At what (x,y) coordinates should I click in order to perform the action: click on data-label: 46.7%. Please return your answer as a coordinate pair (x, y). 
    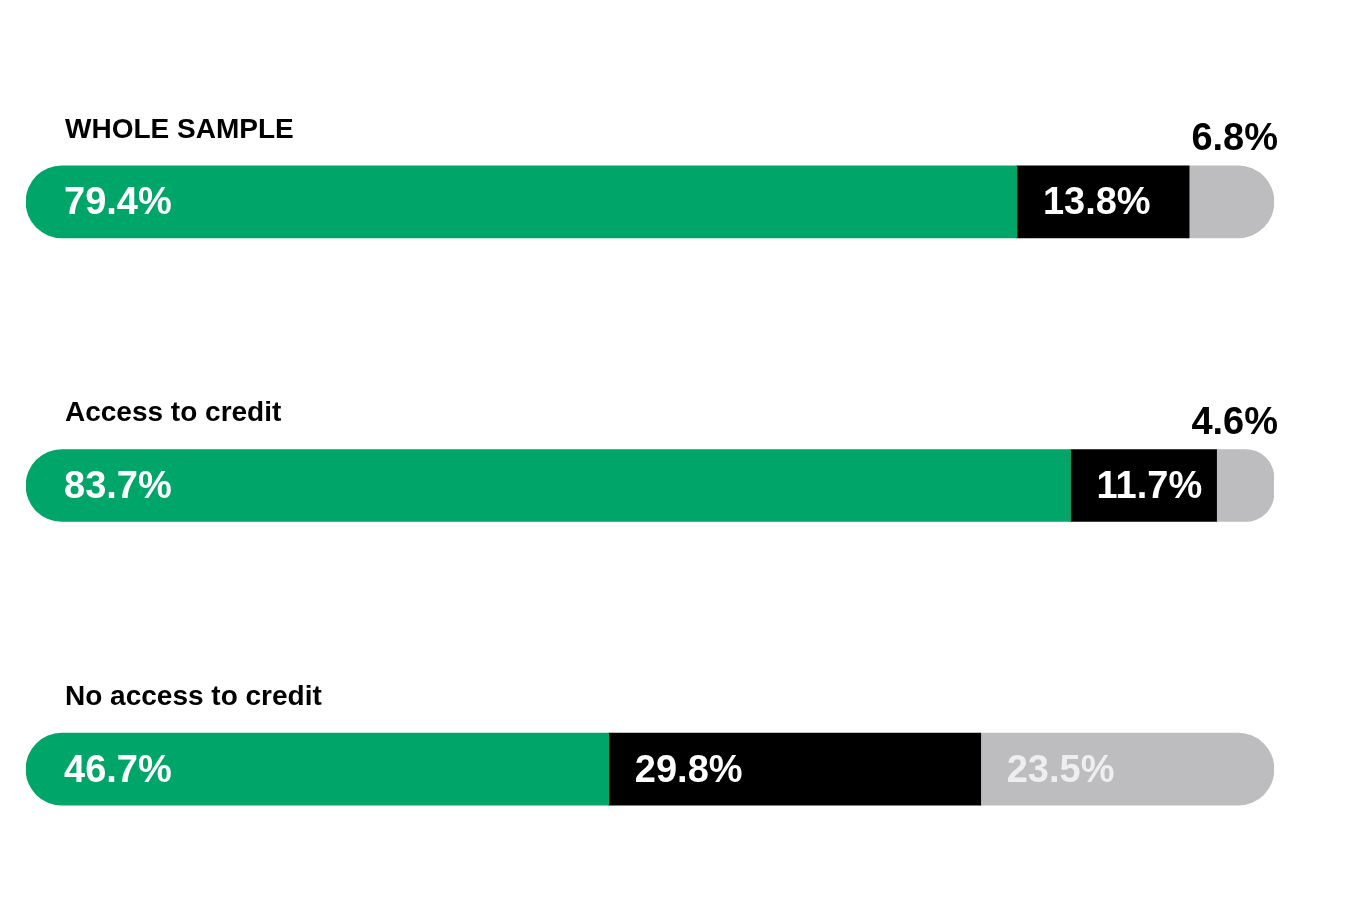
    Looking at the image, I should click on (118, 768).